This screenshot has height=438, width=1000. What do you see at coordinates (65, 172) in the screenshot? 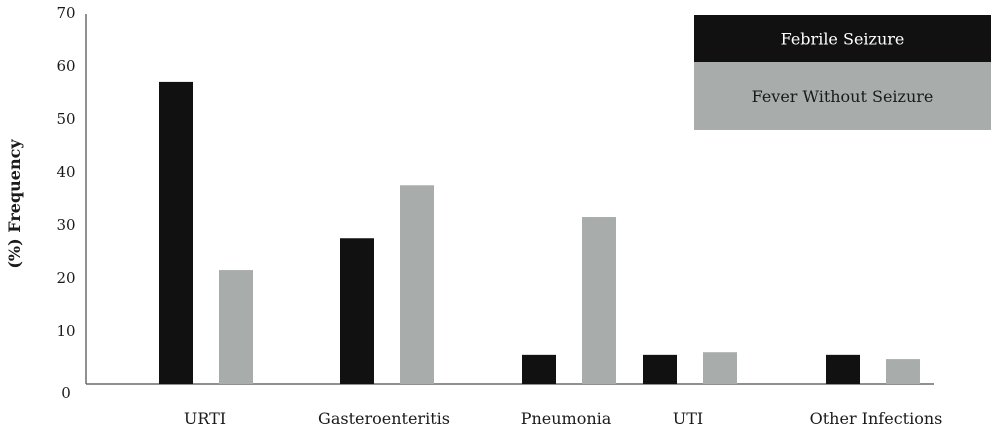
I see `y-tick-label: 40` at bounding box center [65, 172].